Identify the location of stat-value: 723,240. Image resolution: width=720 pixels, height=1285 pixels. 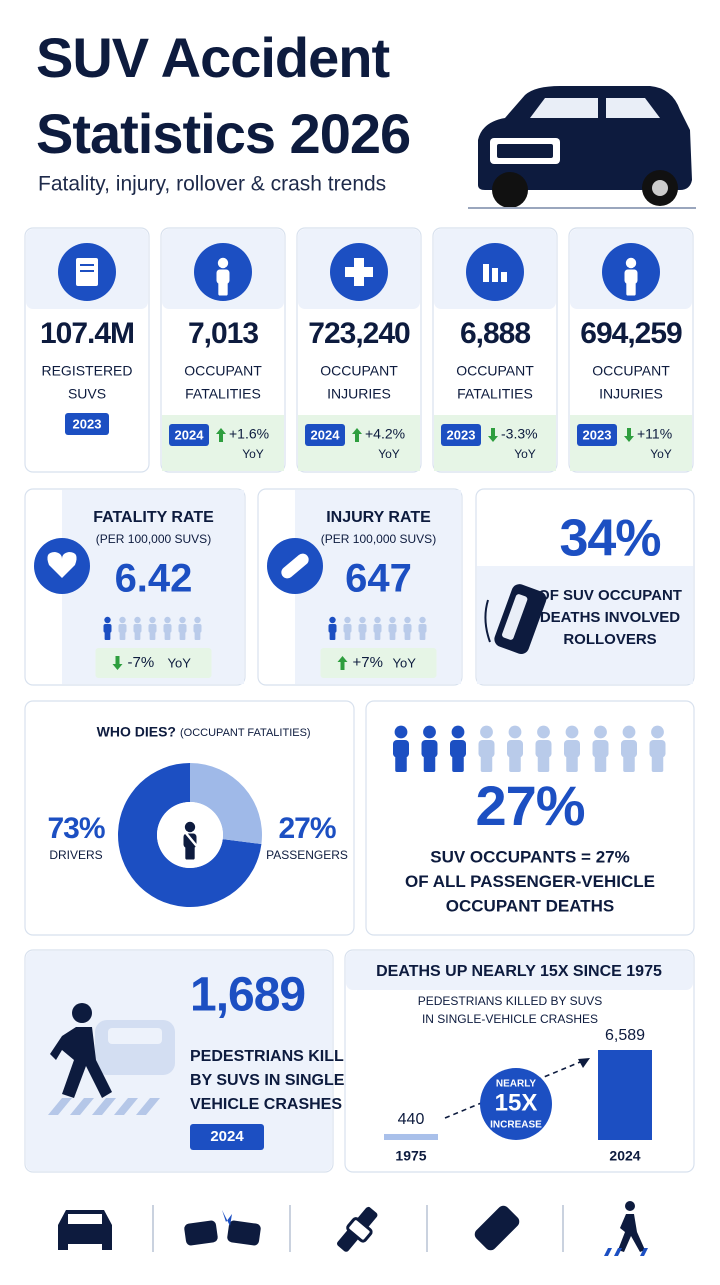
(359, 333).